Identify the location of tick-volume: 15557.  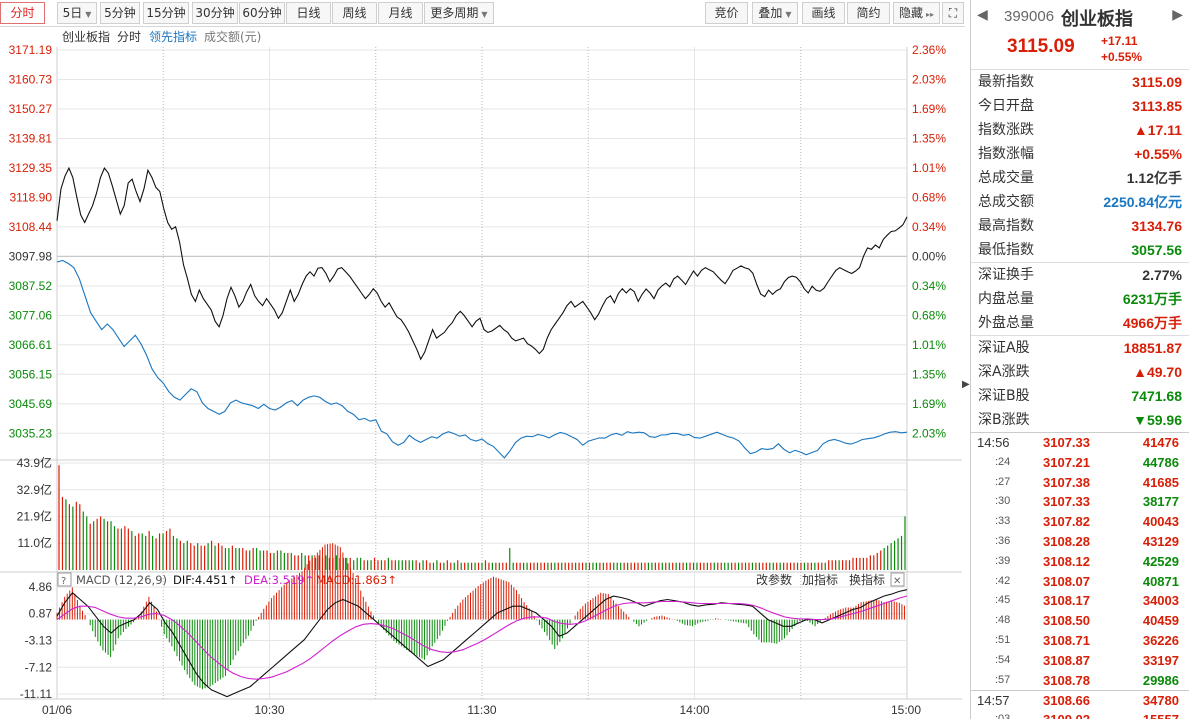
(1161, 714).